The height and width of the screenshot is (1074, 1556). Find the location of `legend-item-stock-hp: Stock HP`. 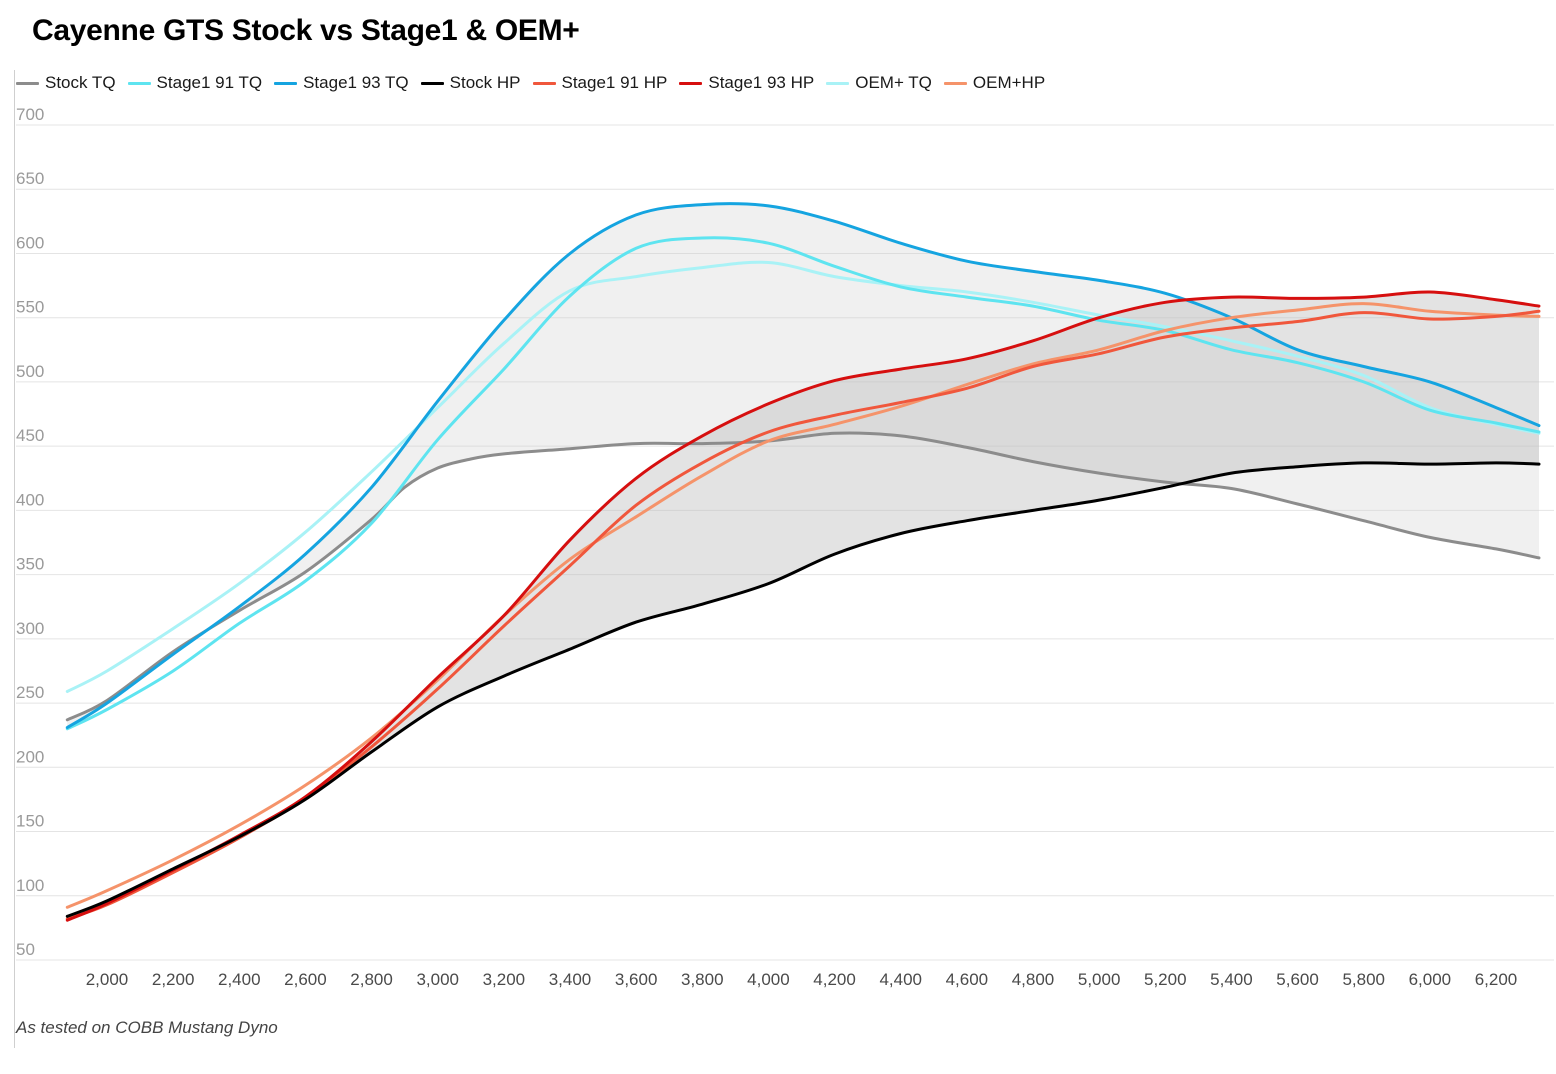

legend-item-stock-hp: Stock HP is located at coordinates (470, 83).